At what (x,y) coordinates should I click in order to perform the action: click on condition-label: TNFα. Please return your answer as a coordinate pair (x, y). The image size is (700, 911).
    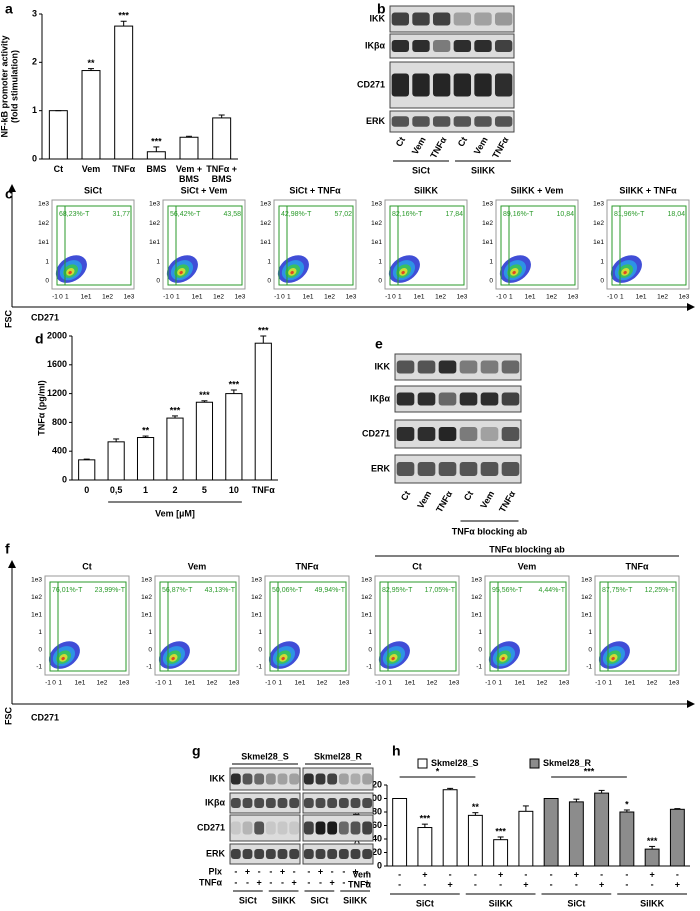
    Looking at the image, I should click on (210, 882).